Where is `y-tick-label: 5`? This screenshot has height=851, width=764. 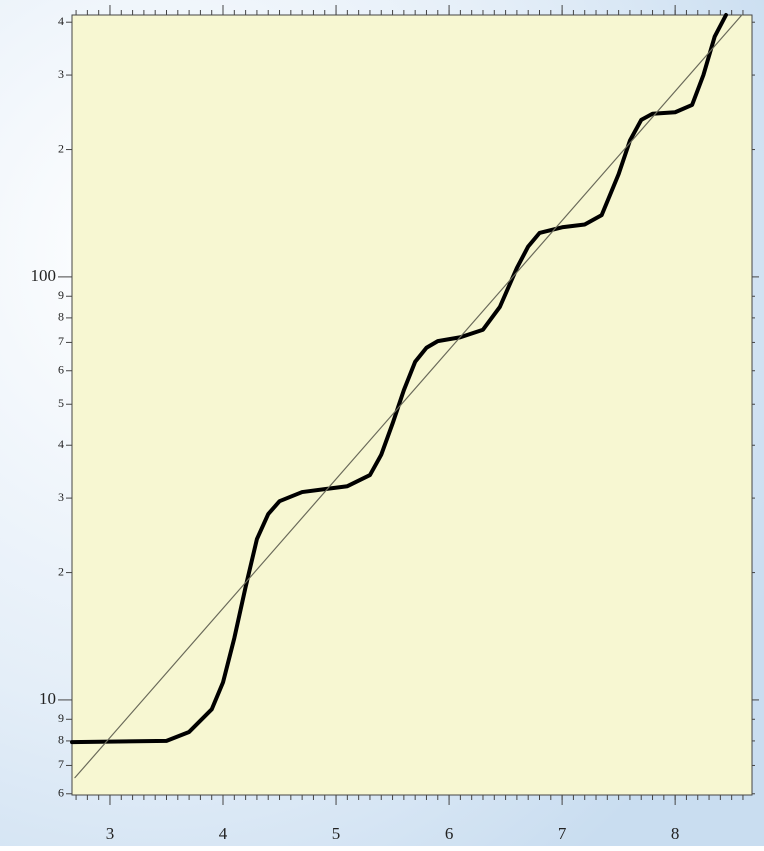 y-tick-label: 5 is located at coordinates (61, 403).